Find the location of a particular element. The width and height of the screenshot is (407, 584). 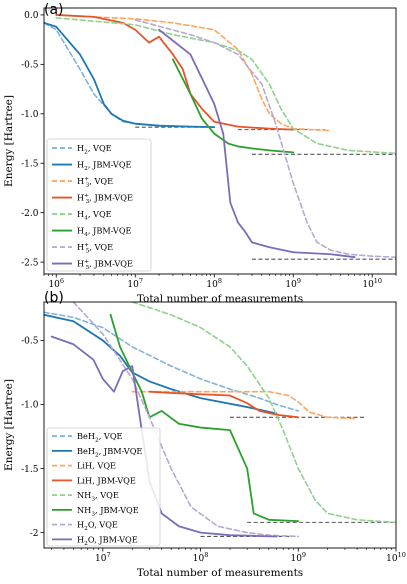

panel-label: (a) is located at coordinates (54, 10).